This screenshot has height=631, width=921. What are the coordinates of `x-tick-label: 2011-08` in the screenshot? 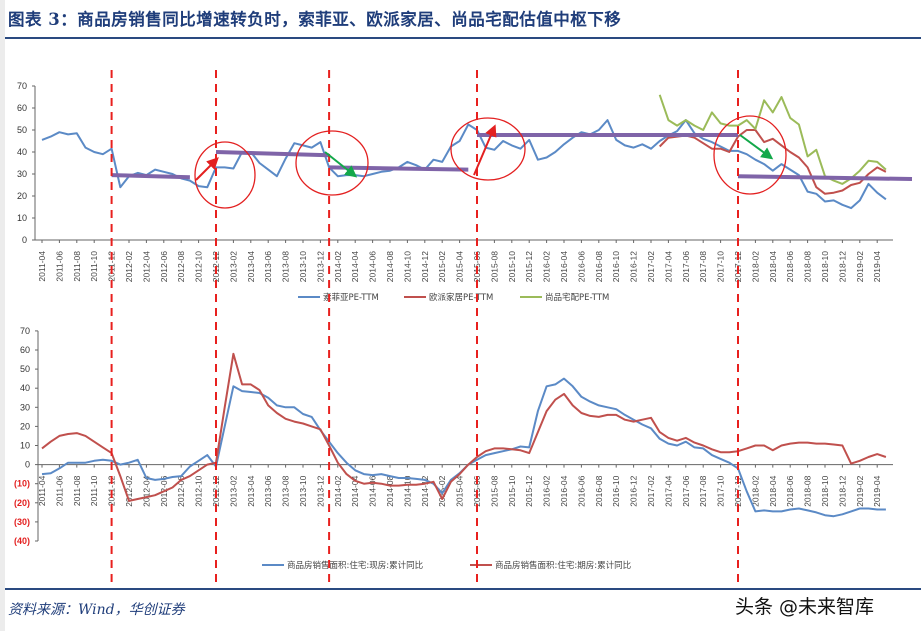 It's located at (77, 266).